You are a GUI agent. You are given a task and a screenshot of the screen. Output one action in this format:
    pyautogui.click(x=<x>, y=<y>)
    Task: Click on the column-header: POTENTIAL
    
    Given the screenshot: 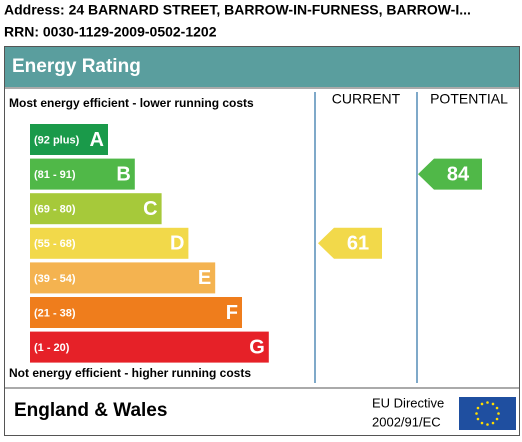 What is the action you would take?
    pyautogui.click(x=469, y=99)
    